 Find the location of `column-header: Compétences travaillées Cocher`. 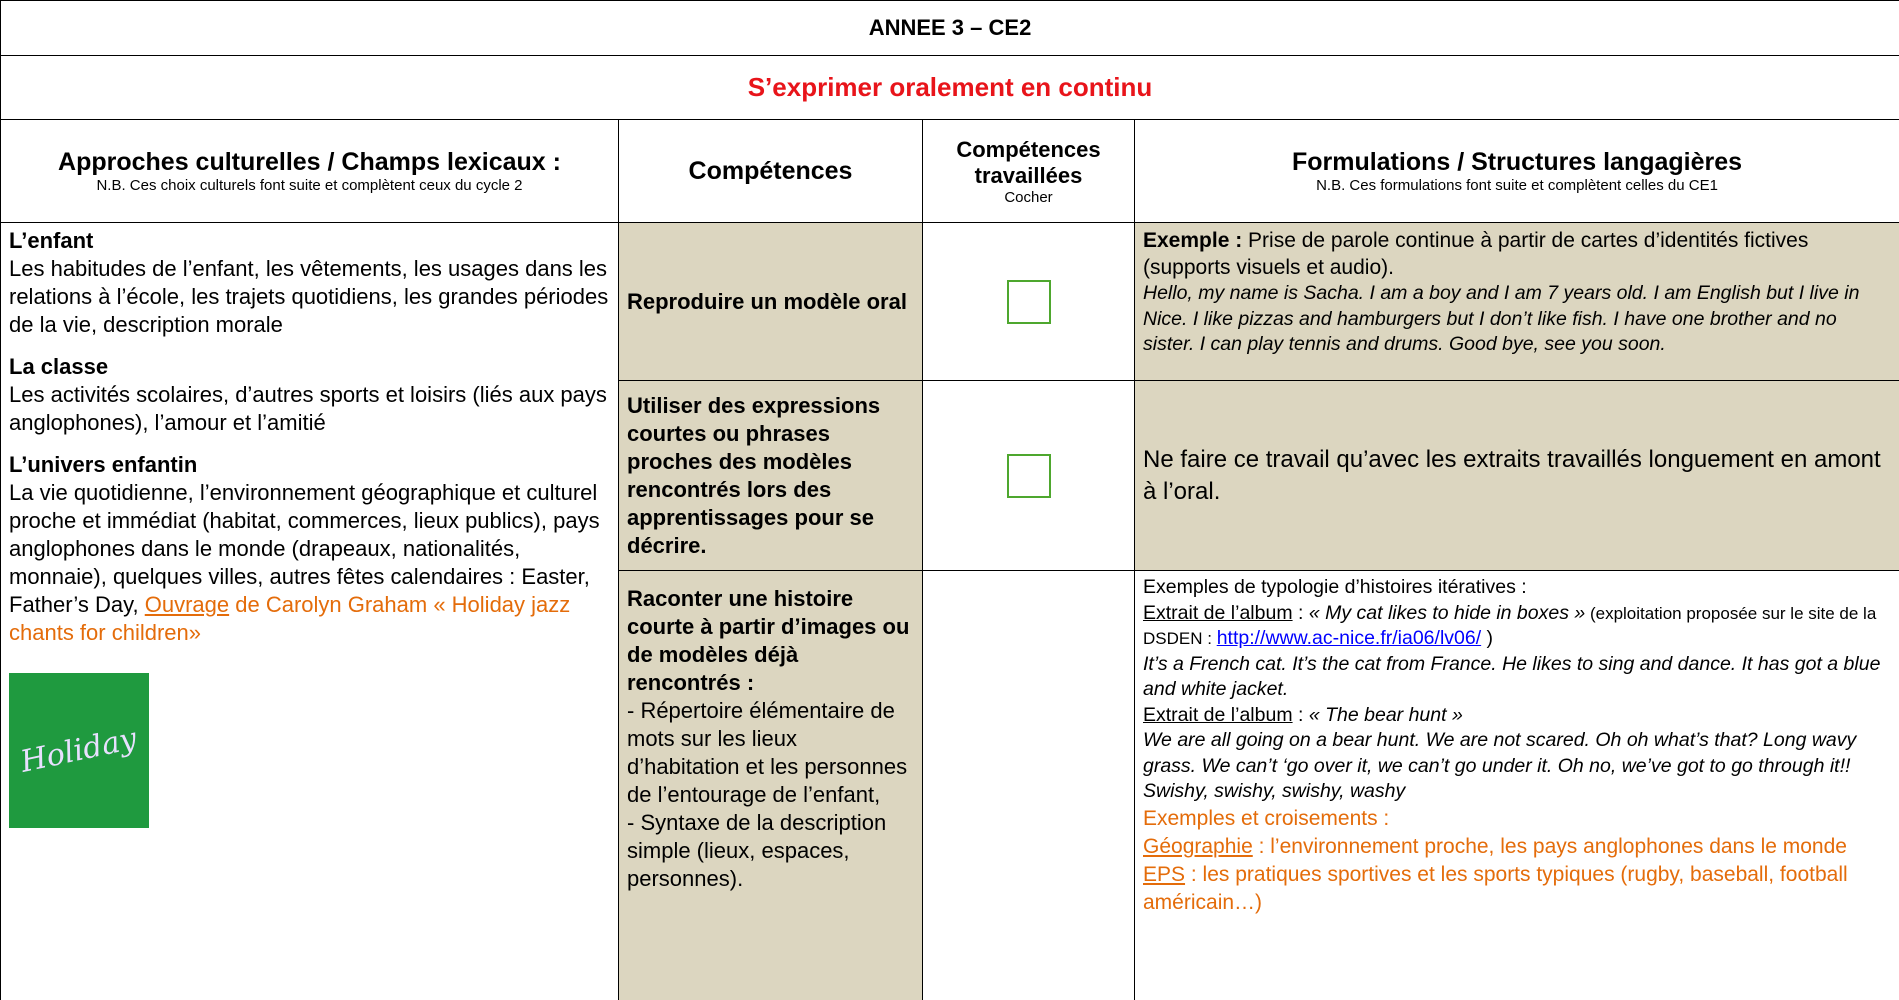

column-header: Compétences travaillées Cocher is located at coordinates (1028, 171).